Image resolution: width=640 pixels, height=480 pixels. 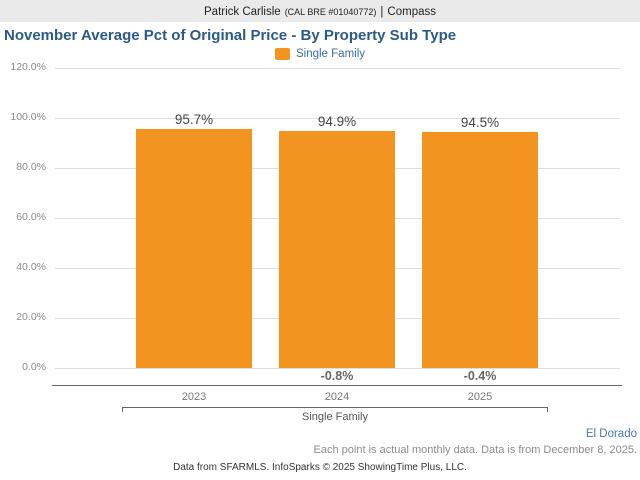 I want to click on bar-2025-single-family, so click(x=480, y=250).